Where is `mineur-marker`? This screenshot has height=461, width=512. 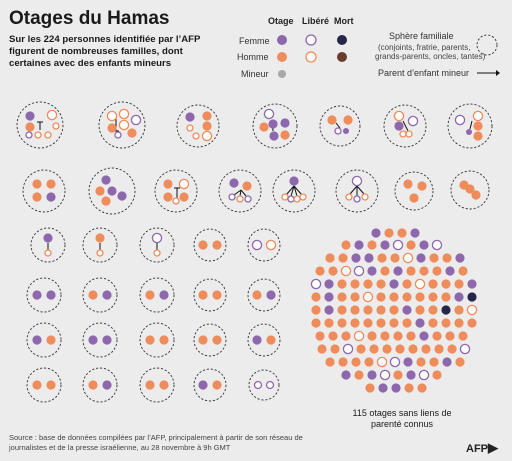
mineur-marker is located at coordinates (282, 74).